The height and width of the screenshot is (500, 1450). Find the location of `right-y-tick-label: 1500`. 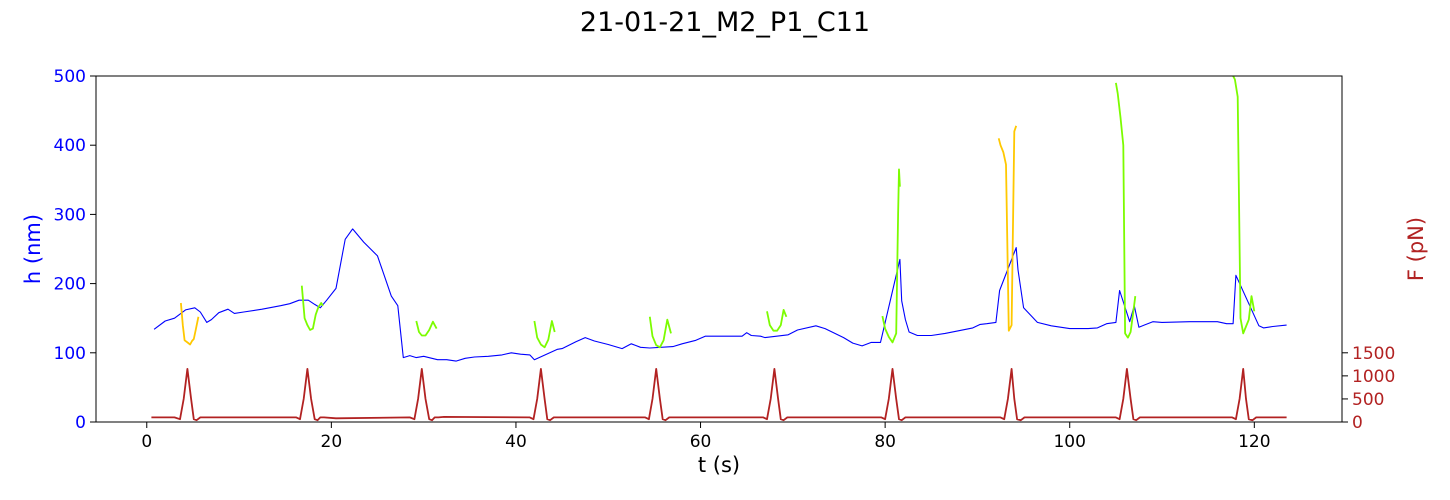

right-y-tick-label: 1500 is located at coordinates (1373, 354).